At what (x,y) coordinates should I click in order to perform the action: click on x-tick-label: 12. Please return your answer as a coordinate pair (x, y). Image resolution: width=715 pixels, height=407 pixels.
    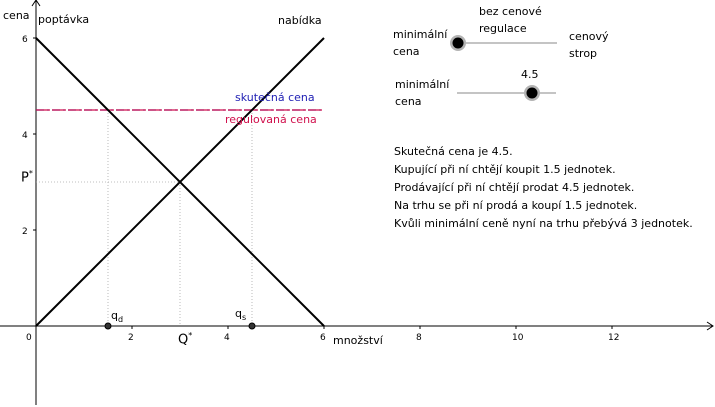
    Looking at the image, I should click on (613, 338).